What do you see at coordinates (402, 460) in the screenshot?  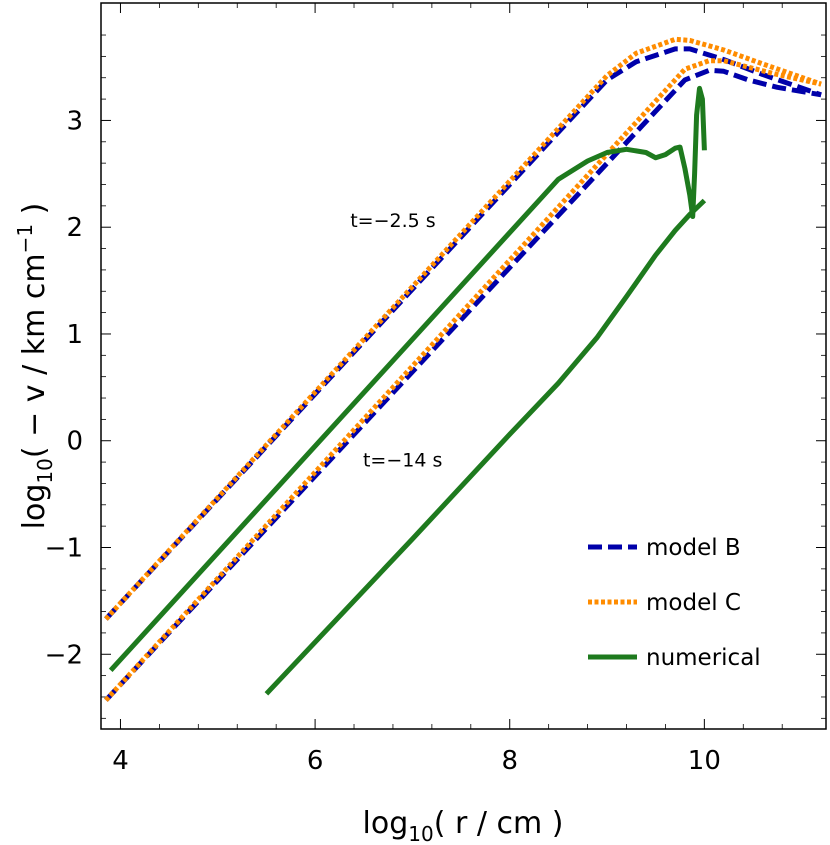 I see `annotation-label: t=−14 s` at bounding box center [402, 460].